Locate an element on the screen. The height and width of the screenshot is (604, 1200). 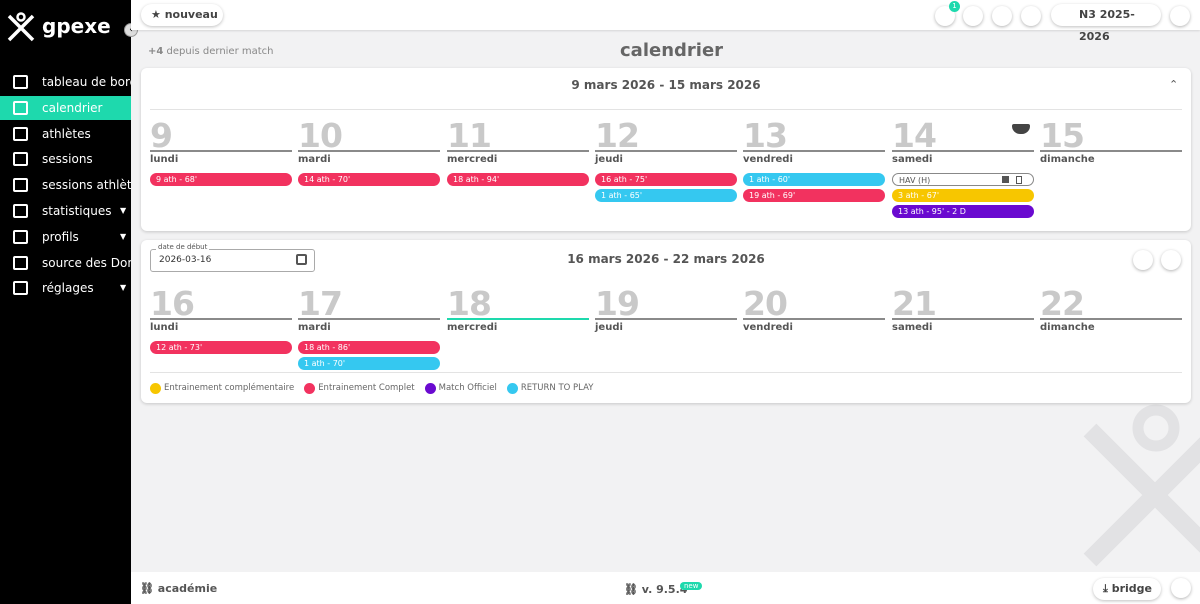
date-field-label: date de début is located at coordinates (183, 247).